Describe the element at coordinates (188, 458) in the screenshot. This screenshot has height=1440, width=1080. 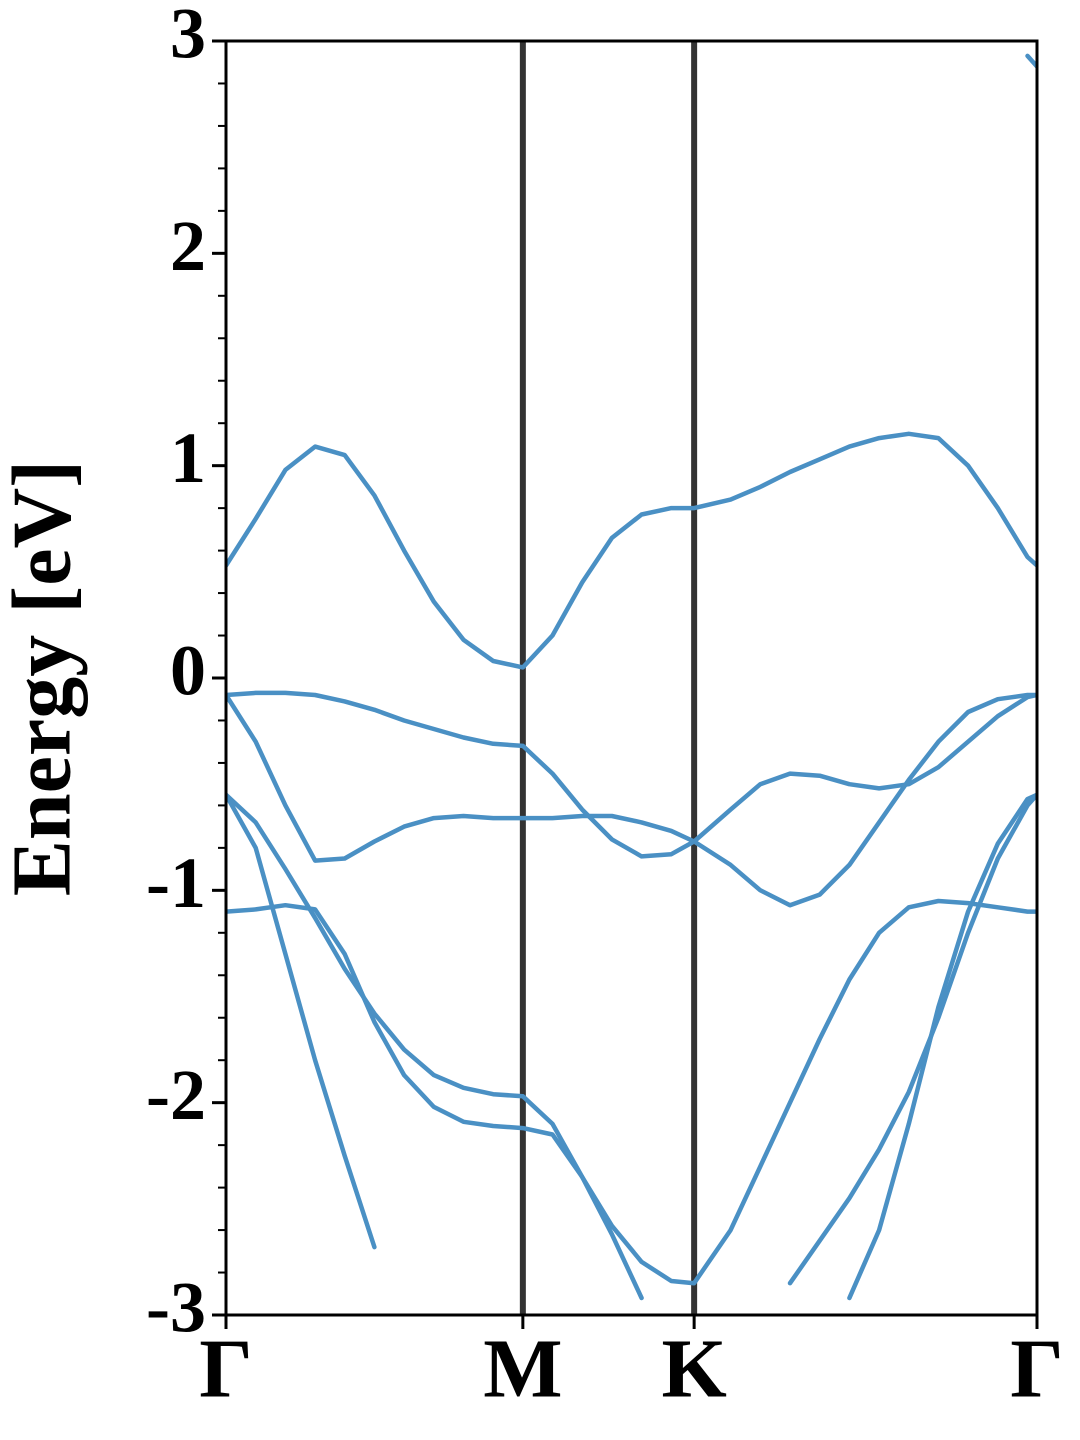
I see `y-tick-label: 1` at that location.